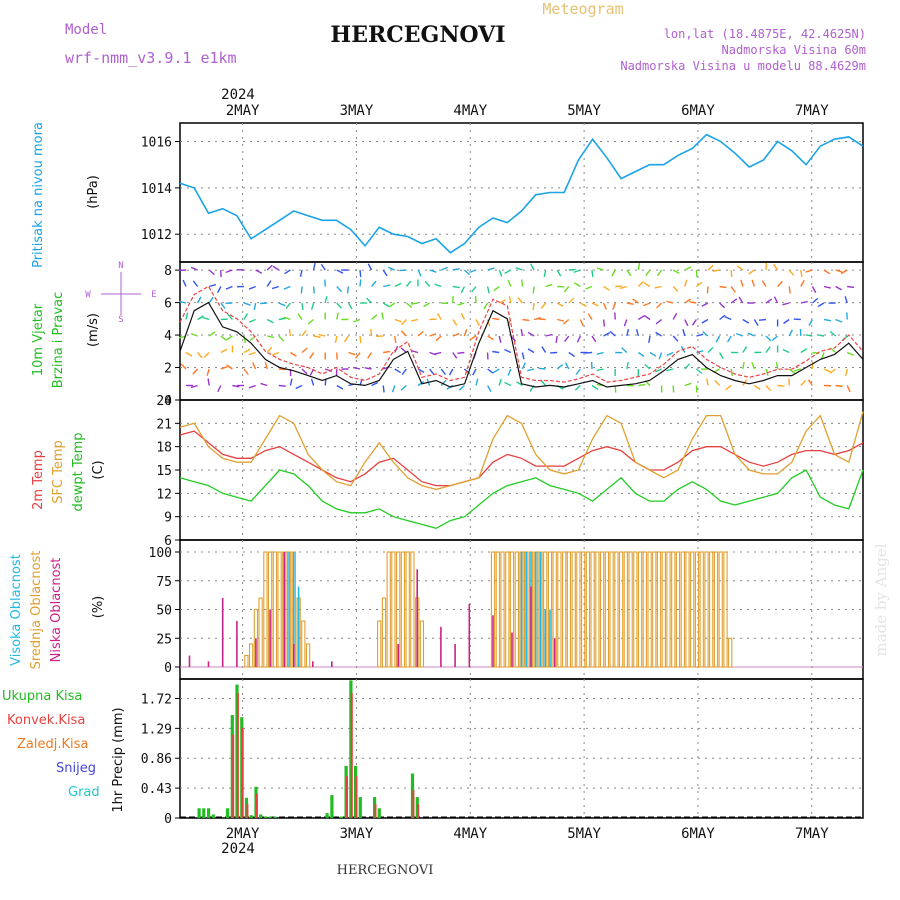 This screenshot has width=900, height=900. I want to click on compass-north: N, so click(120, 266).